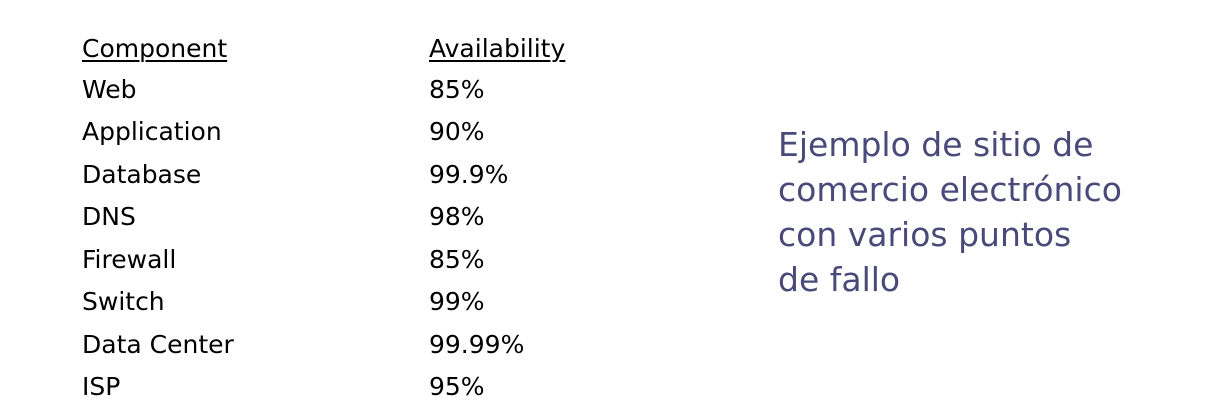 This screenshot has height=417, width=1212. What do you see at coordinates (332, 89) in the screenshot?
I see `table-row: Web 85%` at bounding box center [332, 89].